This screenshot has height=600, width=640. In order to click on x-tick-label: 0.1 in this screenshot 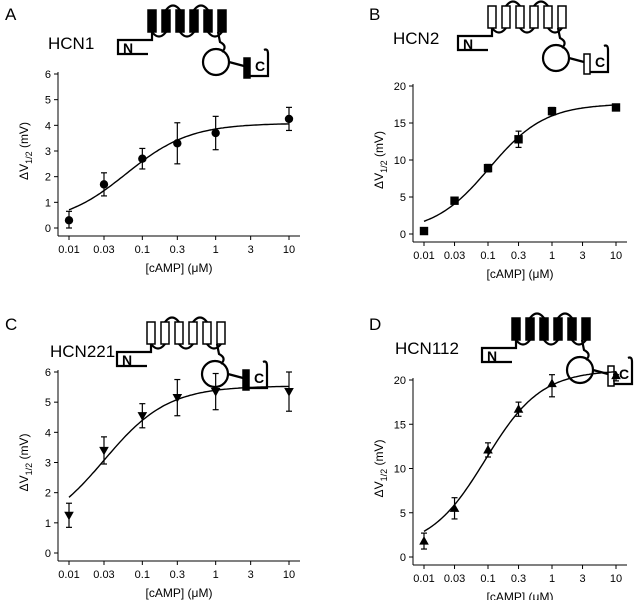, I will do `click(487, 579)`.